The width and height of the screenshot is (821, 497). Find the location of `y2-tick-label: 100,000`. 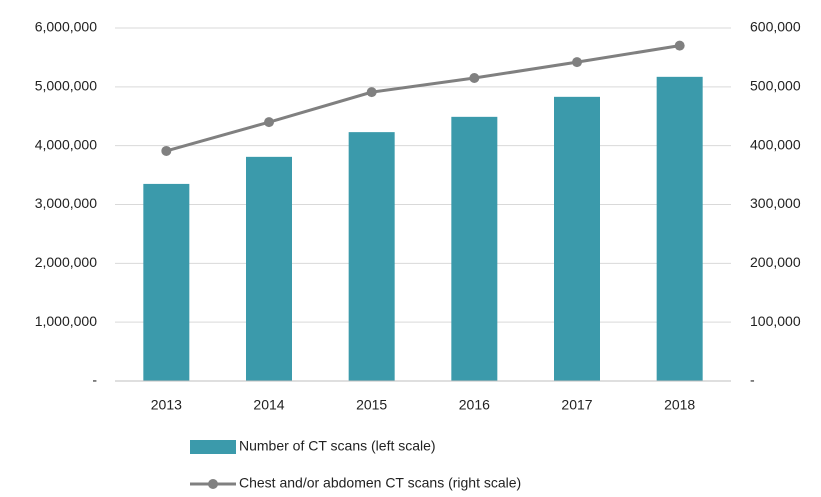

y2-tick-label: 100,000 is located at coordinates (775, 321).